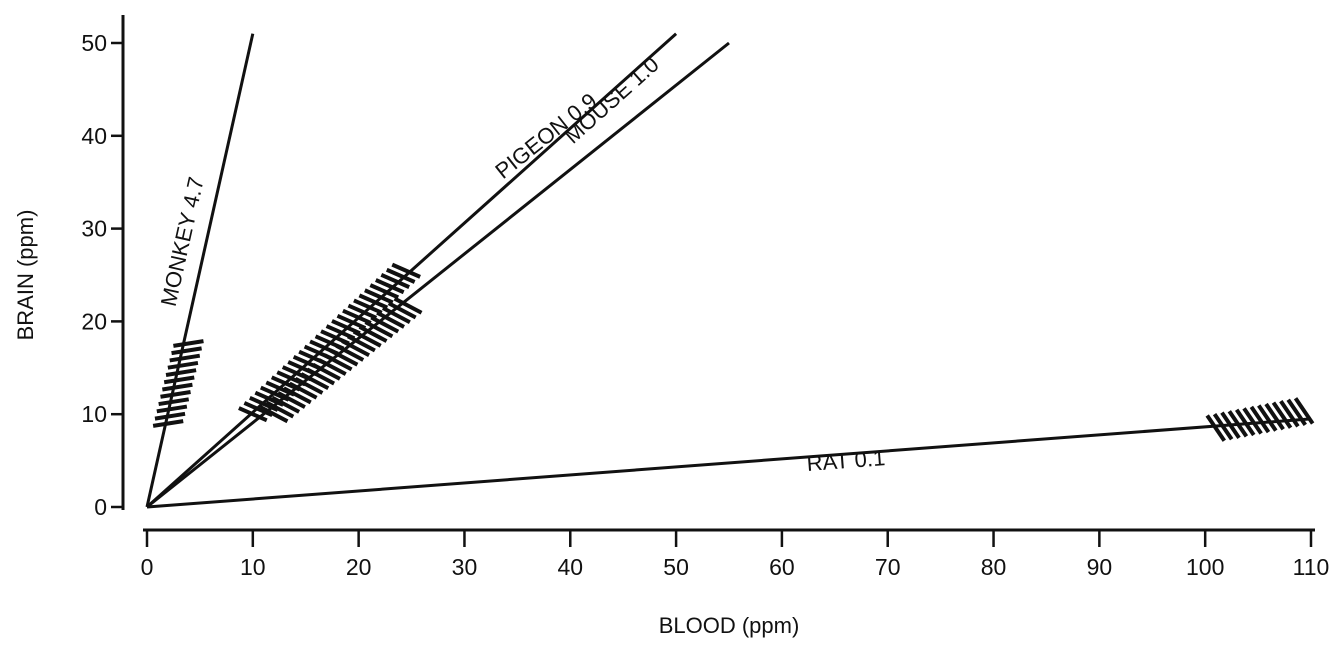 This screenshot has width=1342, height=645. What do you see at coordinates (94, 136) in the screenshot?
I see `y-tick-label: 40` at bounding box center [94, 136].